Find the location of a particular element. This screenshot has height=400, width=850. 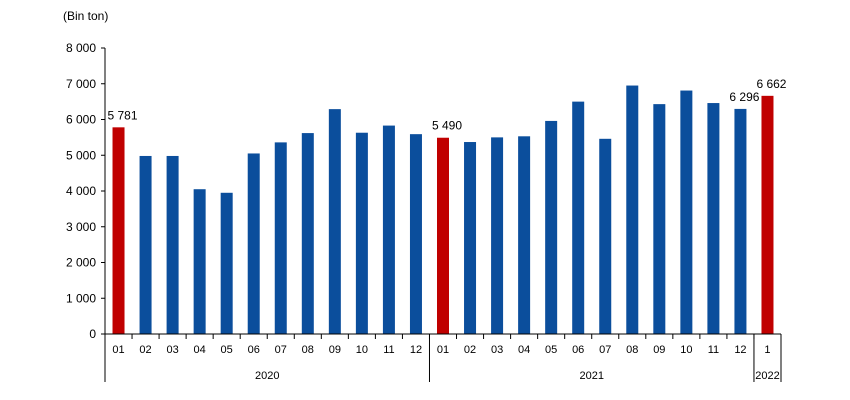

year-label: 2021 is located at coordinates (591, 376).